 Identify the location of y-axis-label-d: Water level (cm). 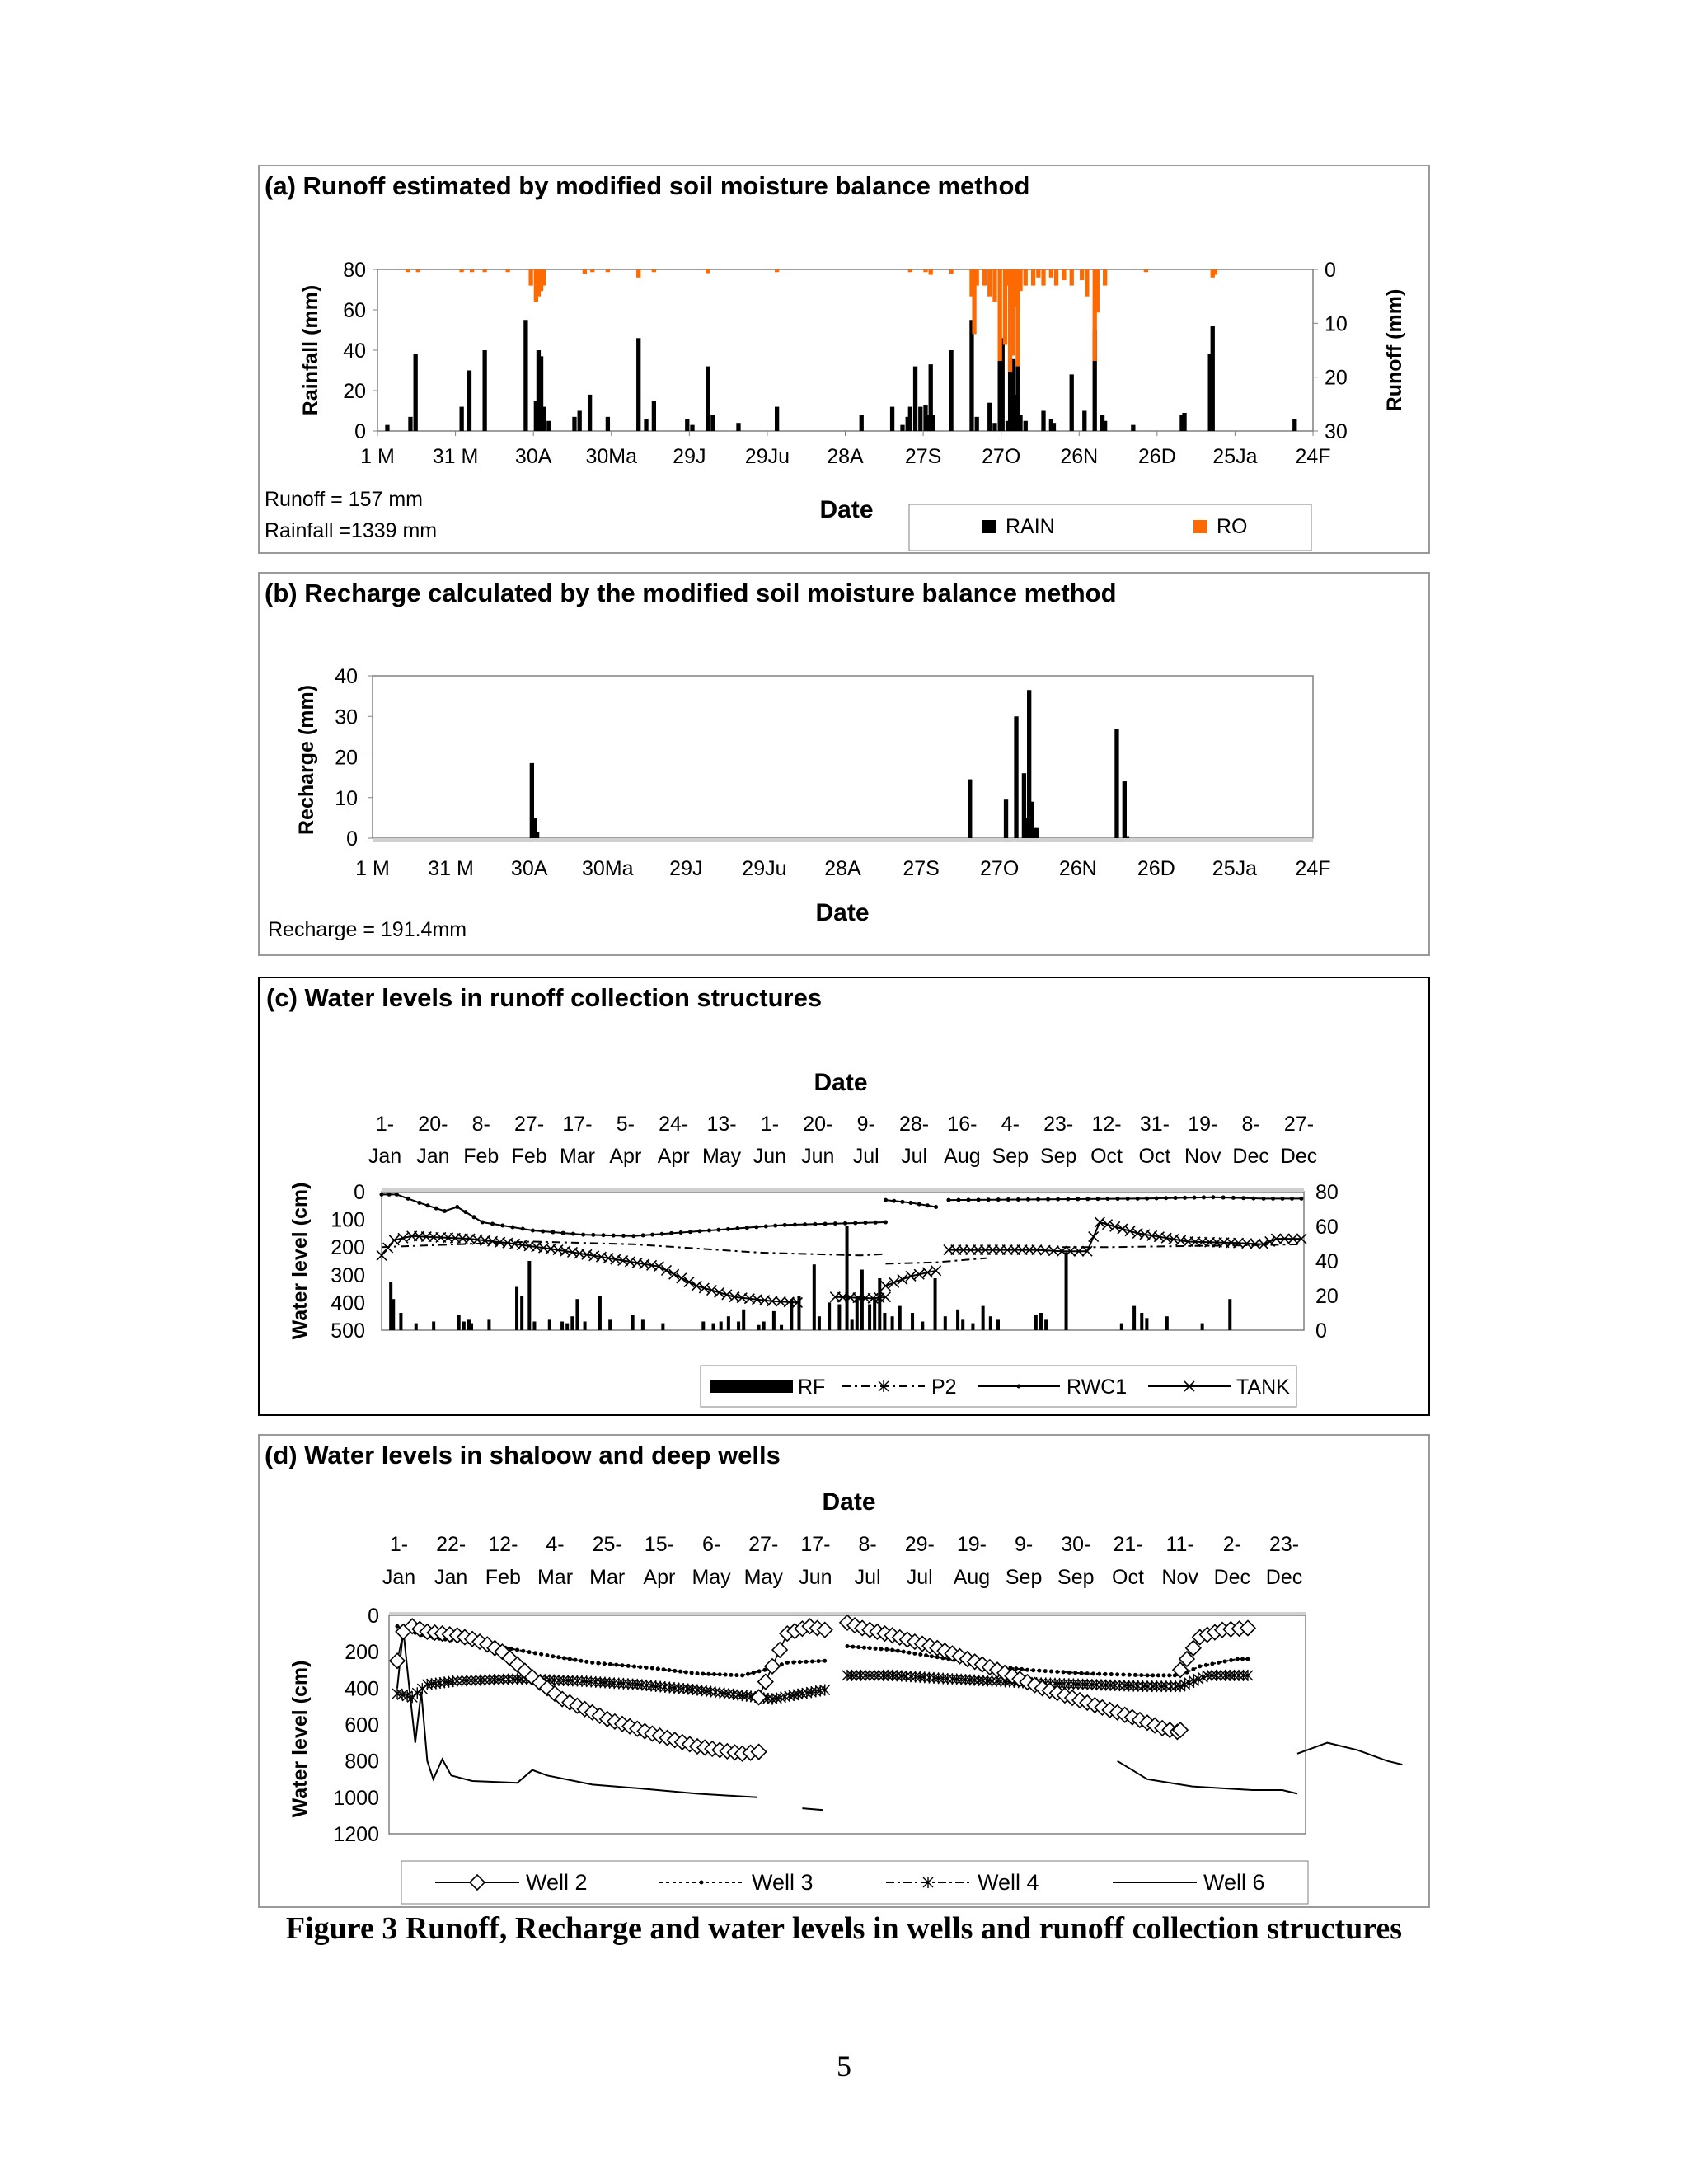
(300, 1739).